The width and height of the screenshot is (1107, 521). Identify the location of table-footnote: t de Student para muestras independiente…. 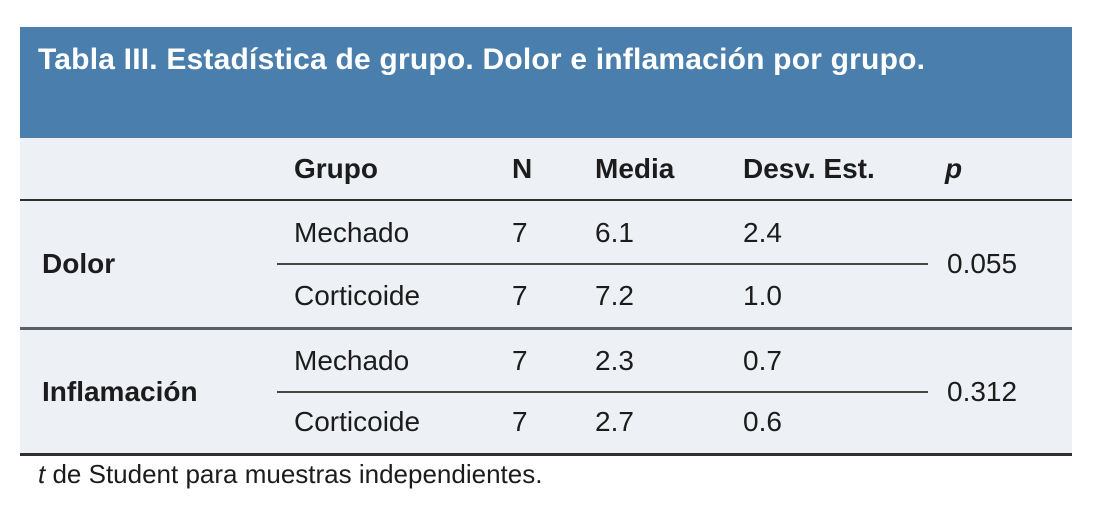
(290, 474).